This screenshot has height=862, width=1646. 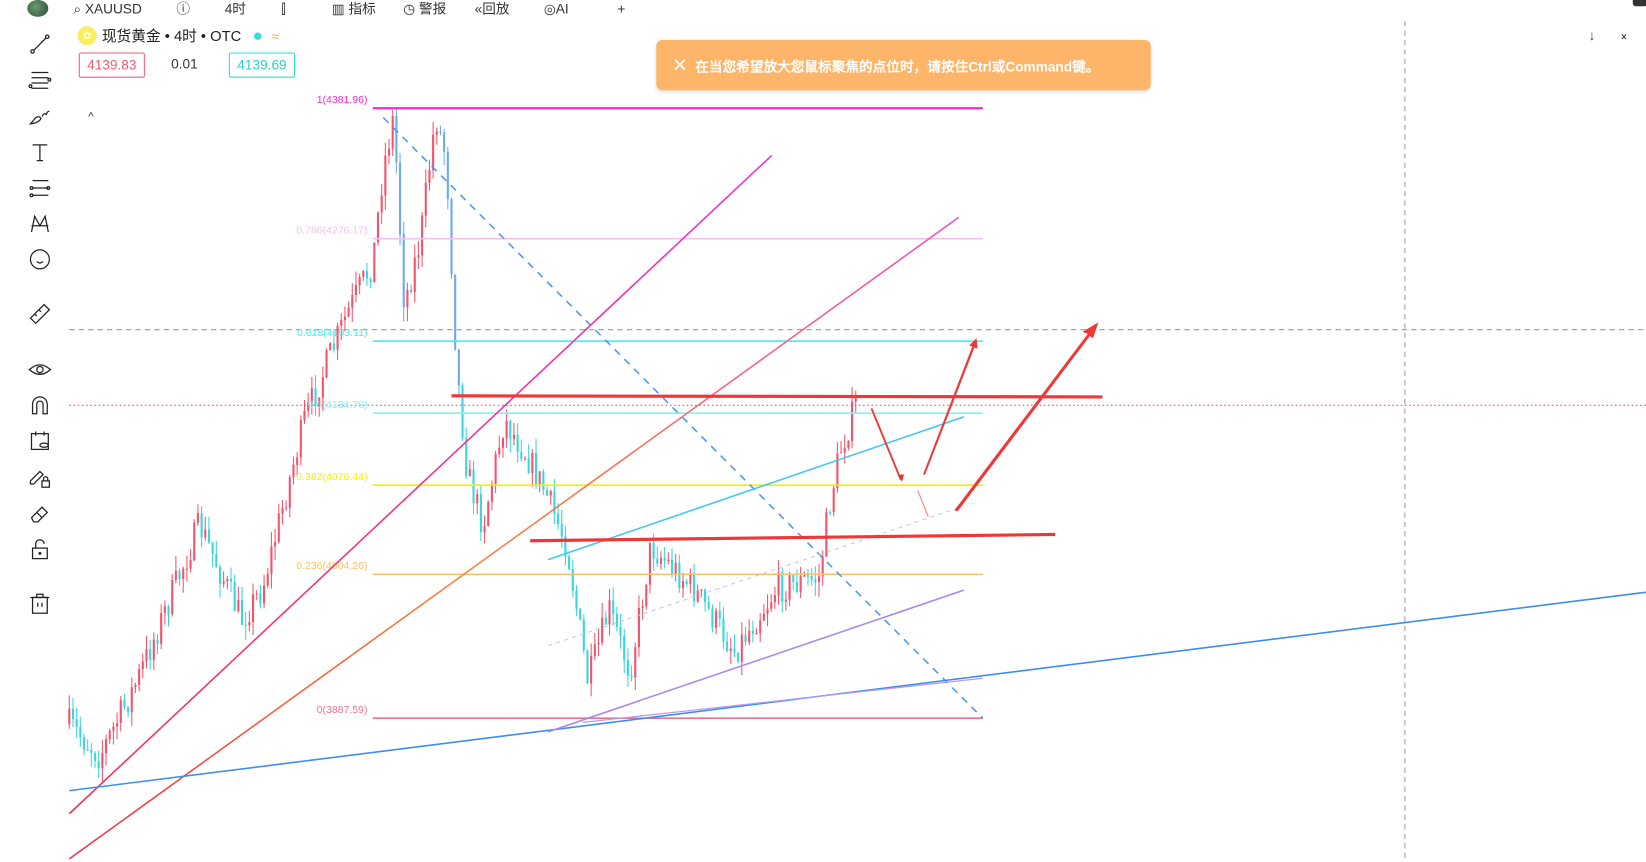 What do you see at coordinates (40, 115) in the screenshot?
I see `brush-icon` at bounding box center [40, 115].